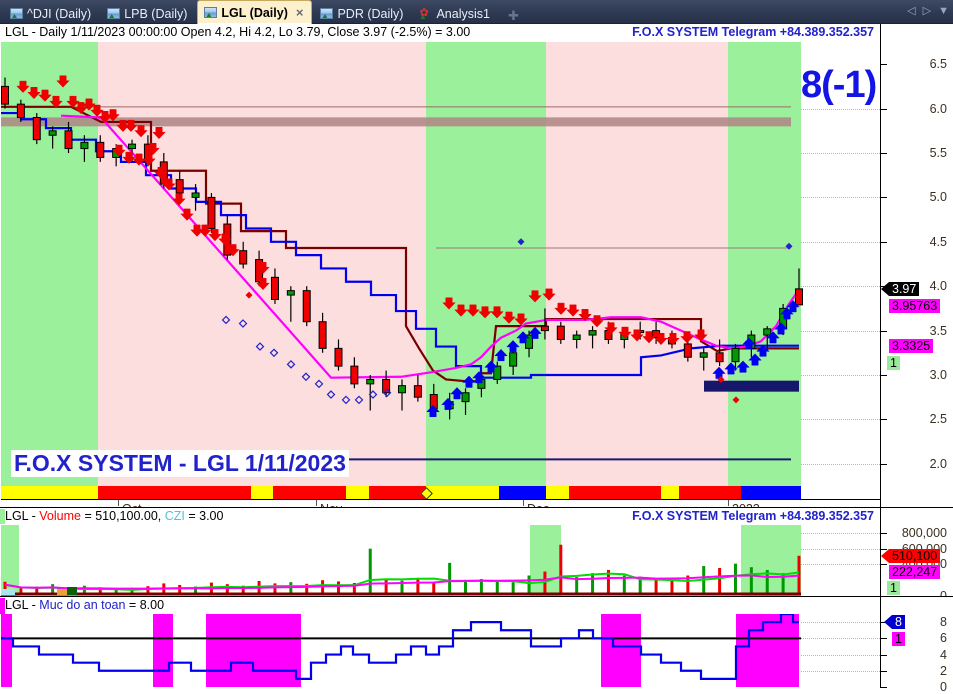 This screenshot has width=953, height=694. I want to click on safety-symbol: LGL -, so click(22, 605).